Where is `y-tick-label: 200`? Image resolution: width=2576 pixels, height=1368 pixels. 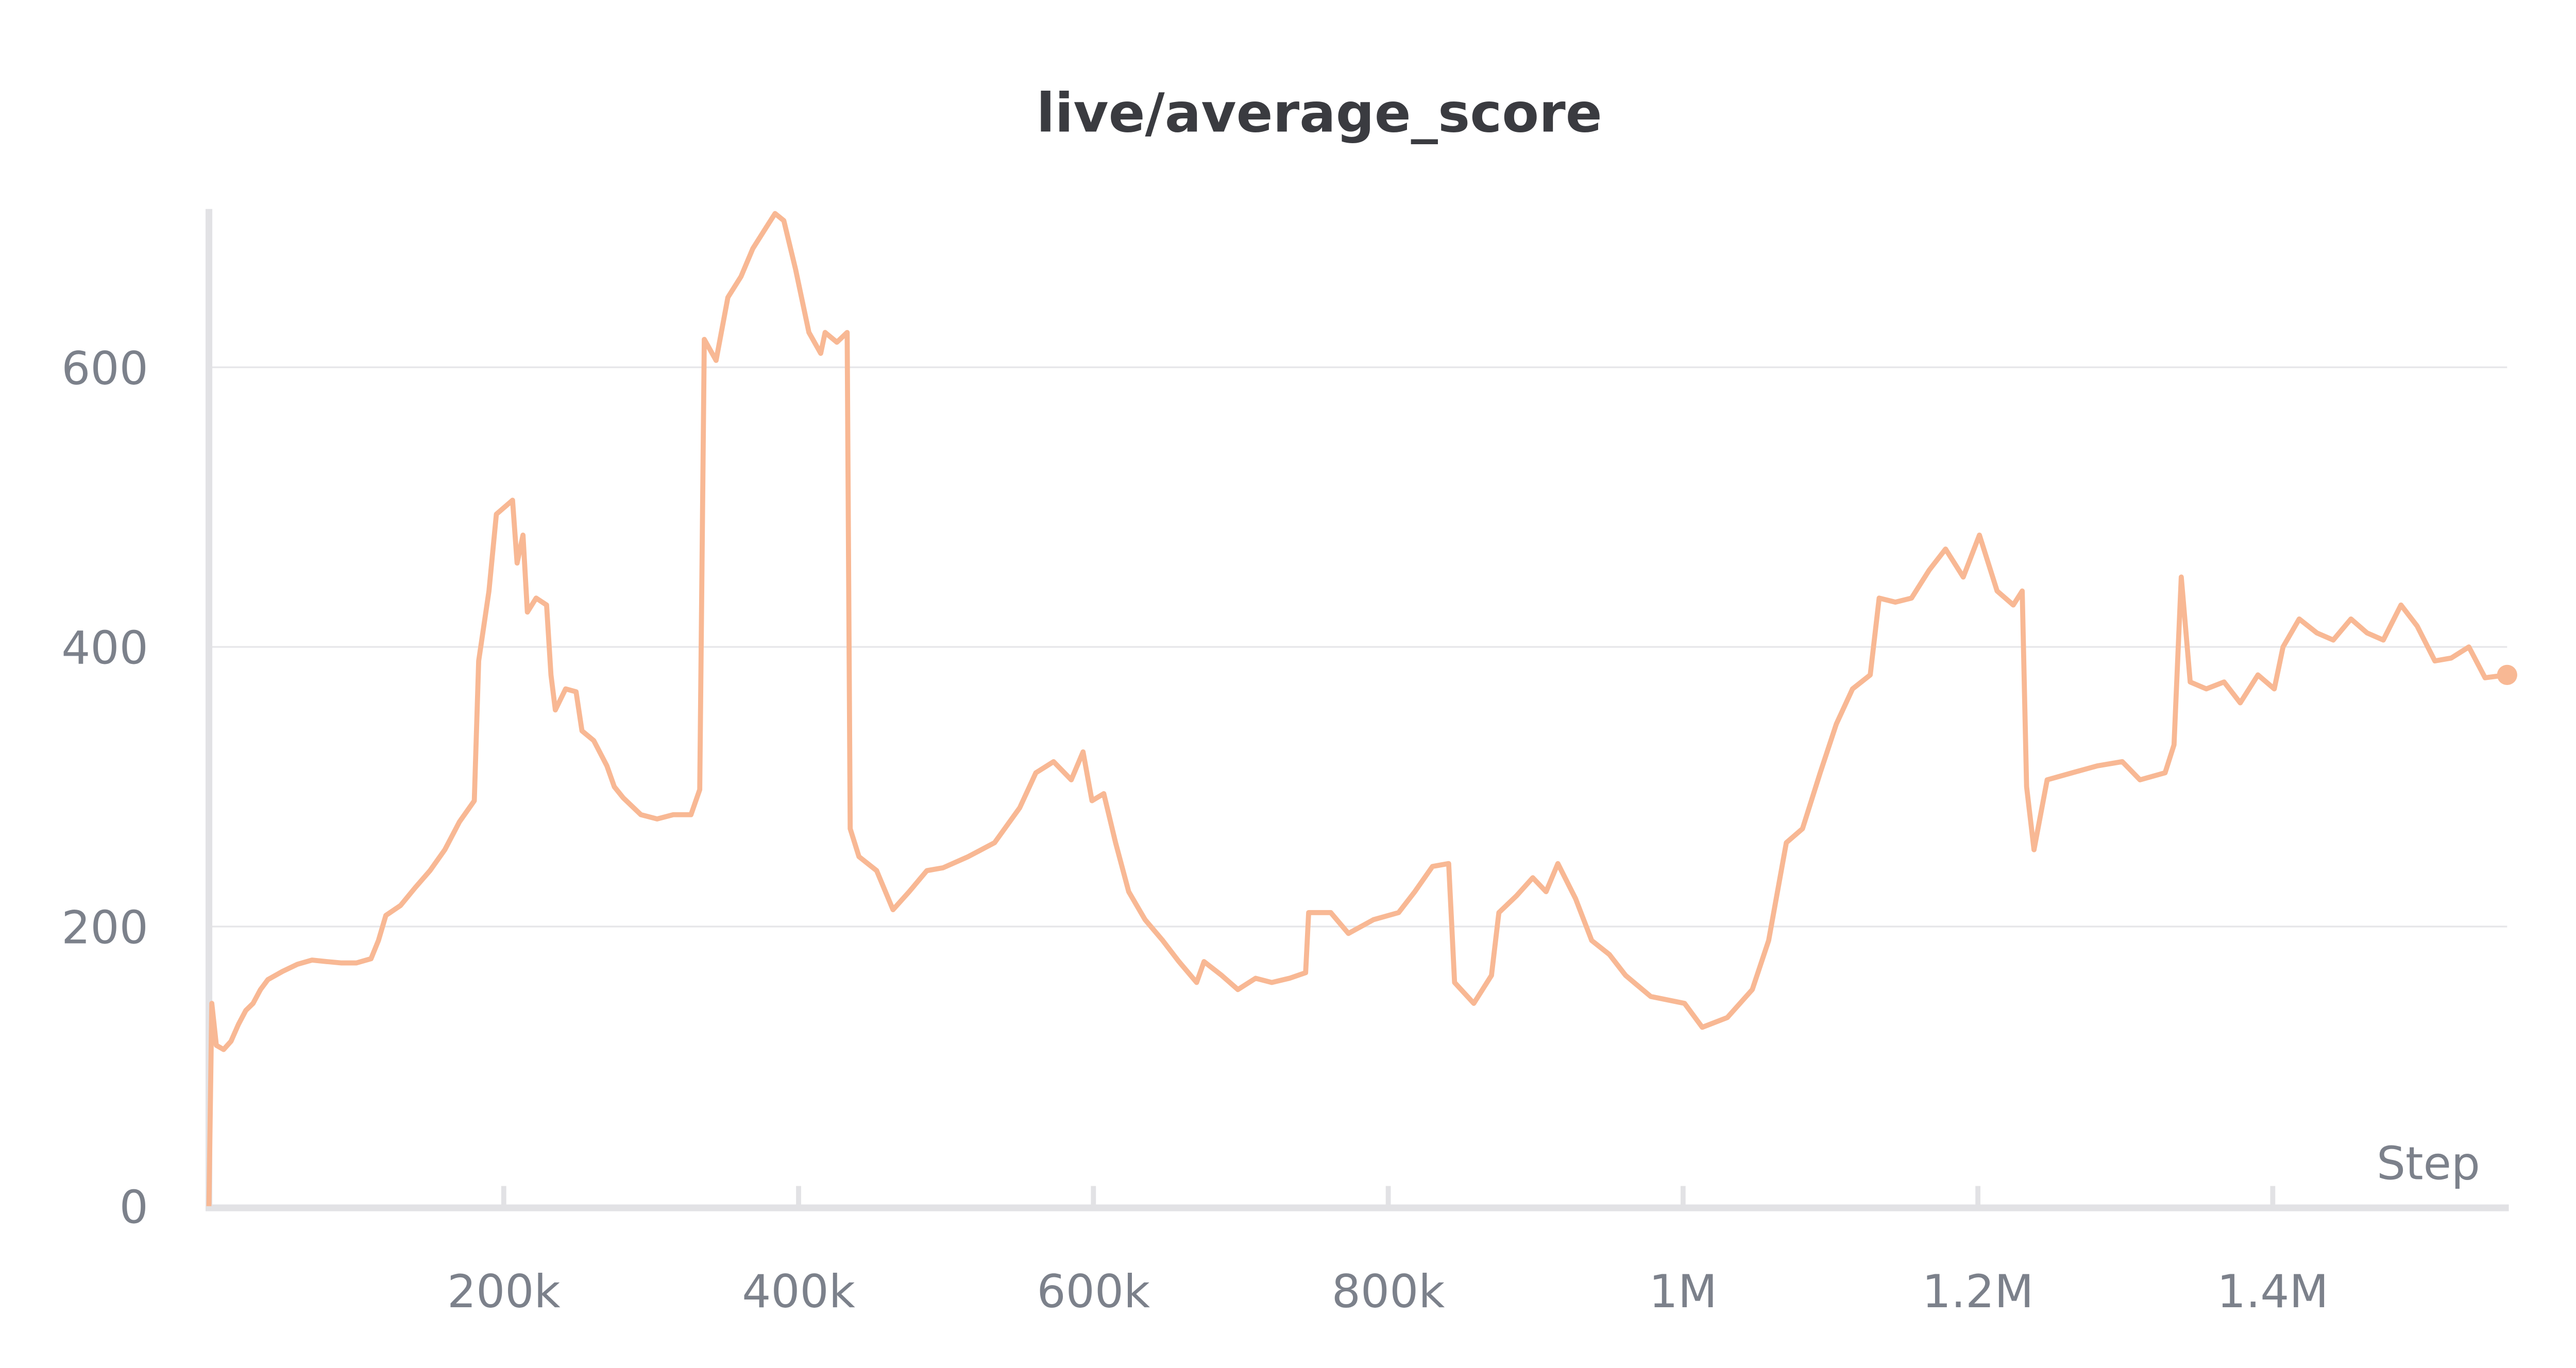
y-tick-label: 200 is located at coordinates (104, 927).